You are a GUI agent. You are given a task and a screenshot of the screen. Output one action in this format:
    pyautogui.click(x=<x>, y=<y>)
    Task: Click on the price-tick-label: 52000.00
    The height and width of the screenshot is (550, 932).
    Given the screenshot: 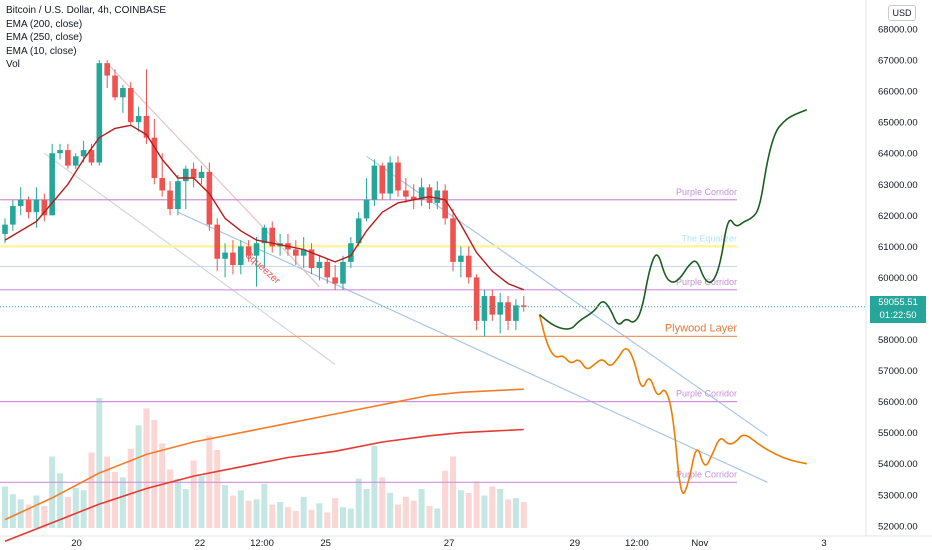 What is the action you would take?
    pyautogui.click(x=898, y=526)
    